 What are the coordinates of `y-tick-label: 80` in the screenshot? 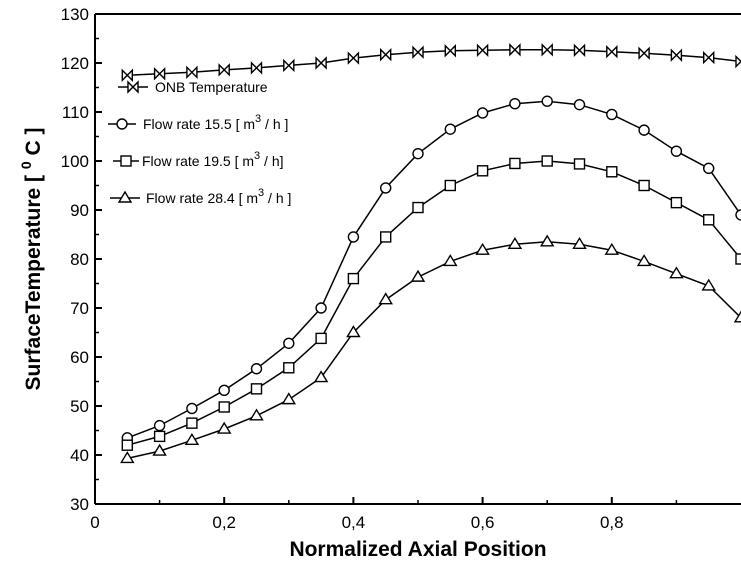 It's located at (79, 259).